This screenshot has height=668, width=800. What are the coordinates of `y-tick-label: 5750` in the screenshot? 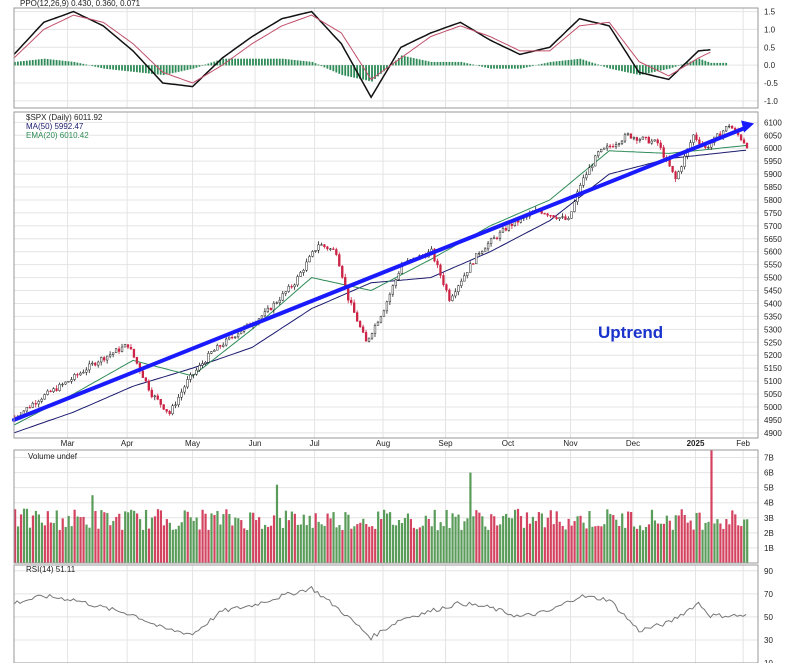 It's located at (773, 213).